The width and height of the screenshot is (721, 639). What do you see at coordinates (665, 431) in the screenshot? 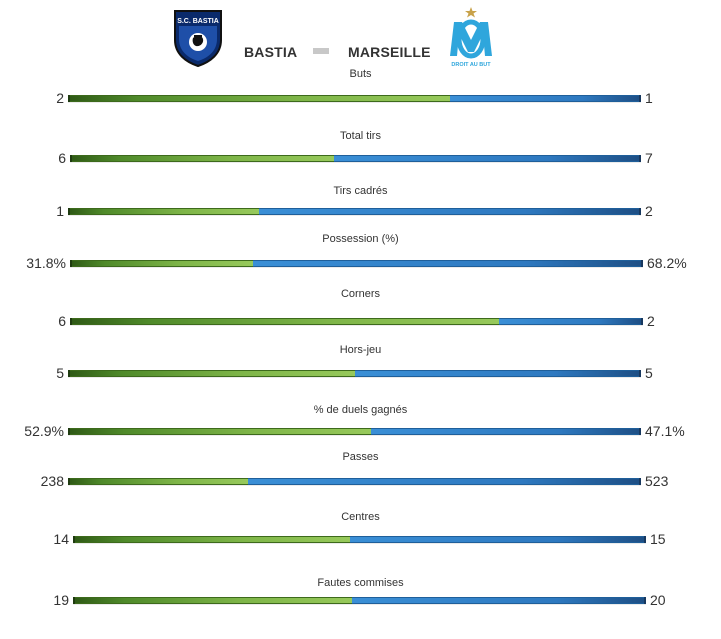
I see `stat-away-value: 47.1%` at bounding box center [665, 431].